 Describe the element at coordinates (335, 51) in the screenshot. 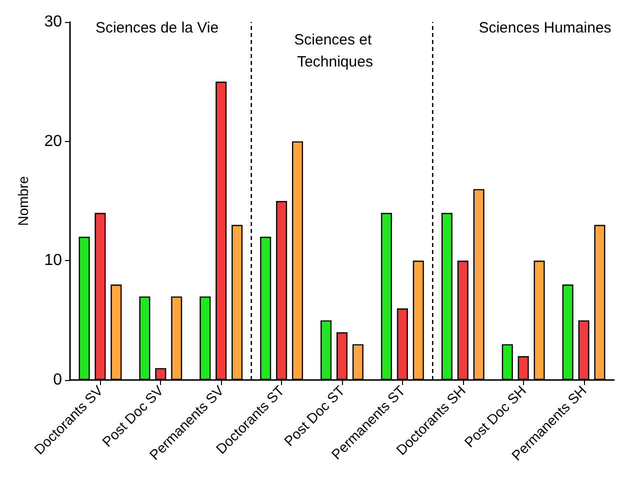

I see `annotation: Sciences et Techniques` at that location.